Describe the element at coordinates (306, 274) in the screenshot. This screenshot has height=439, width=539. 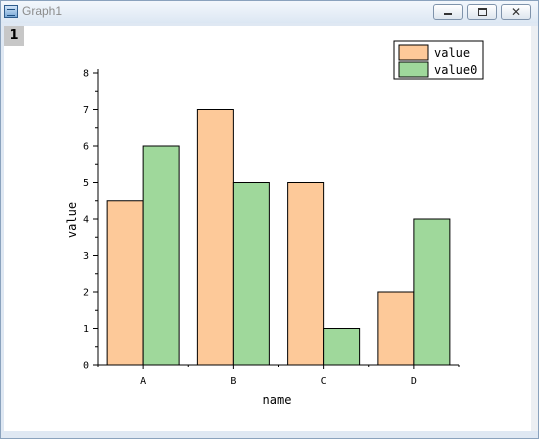
I see `bar-value-C` at that location.